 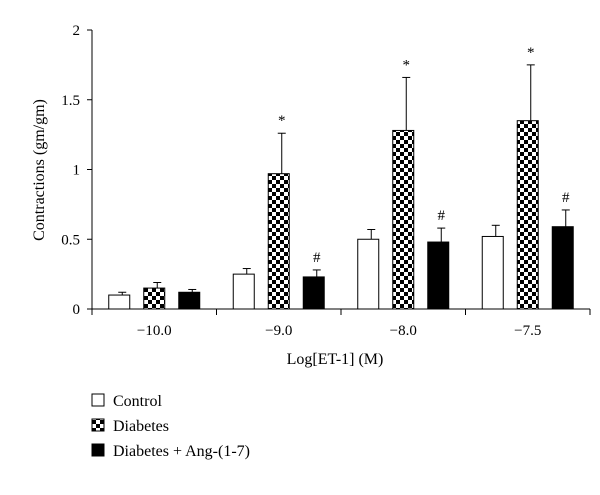 What do you see at coordinates (403, 331) in the screenshot?
I see `x-tick-label: −8.0` at bounding box center [403, 331].